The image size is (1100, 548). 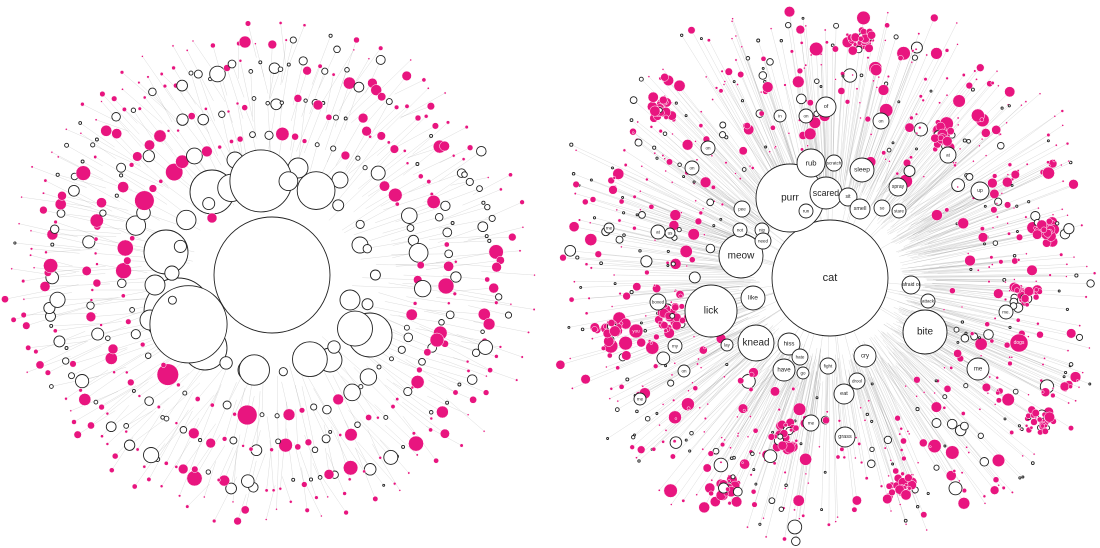 What do you see at coordinates (844, 394) in the screenshot?
I see `word-node-eat` at bounding box center [844, 394].